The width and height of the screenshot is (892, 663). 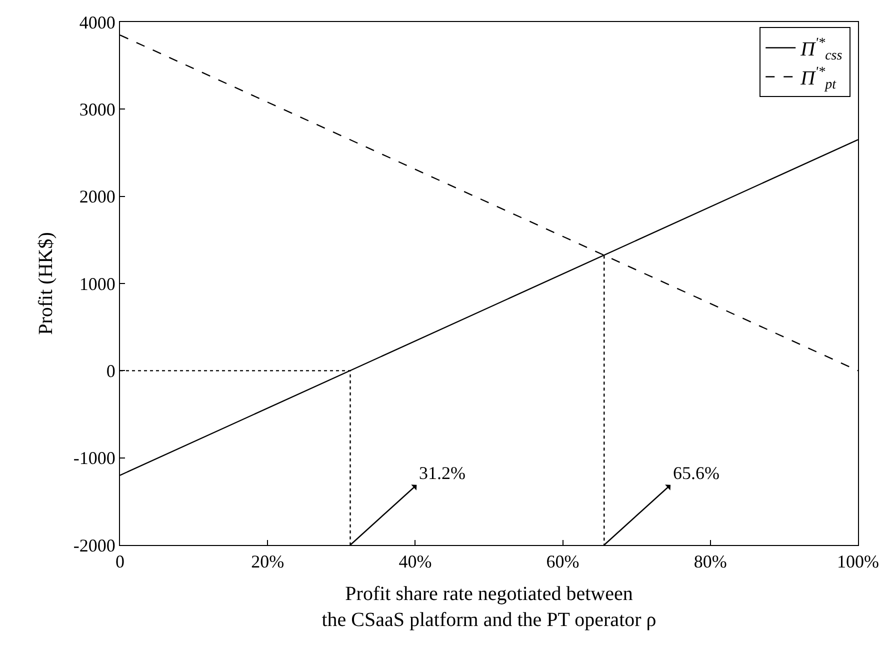 What do you see at coordinates (97, 22) in the screenshot?
I see `y-tick-label: 4000` at bounding box center [97, 22].